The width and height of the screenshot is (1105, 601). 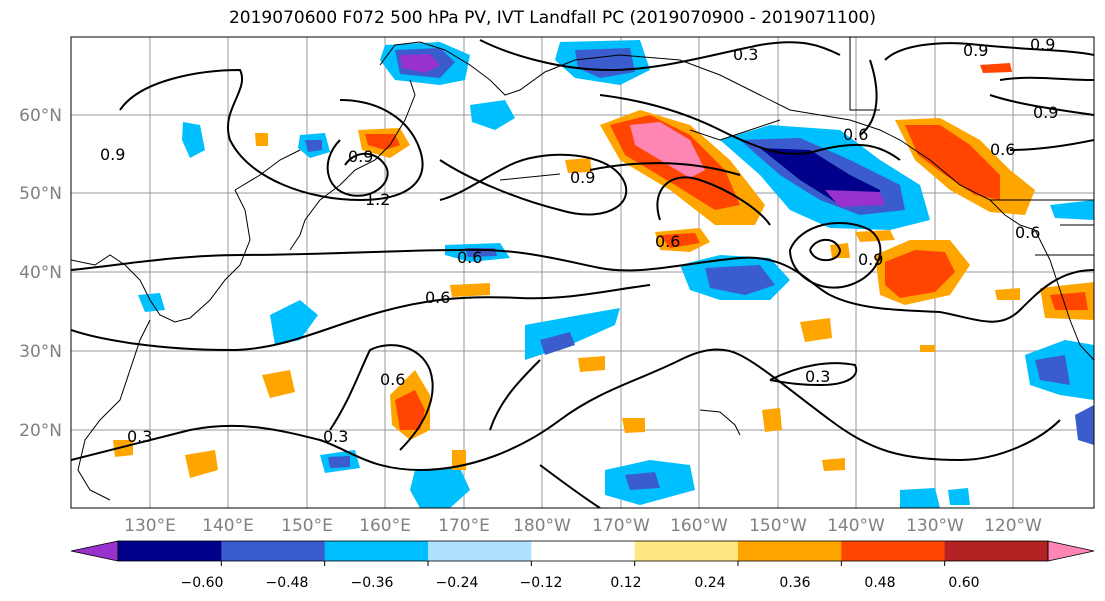 What do you see at coordinates (372, 583) in the screenshot?
I see `colorbar-tick-label: −0.36` at bounding box center [372, 583].